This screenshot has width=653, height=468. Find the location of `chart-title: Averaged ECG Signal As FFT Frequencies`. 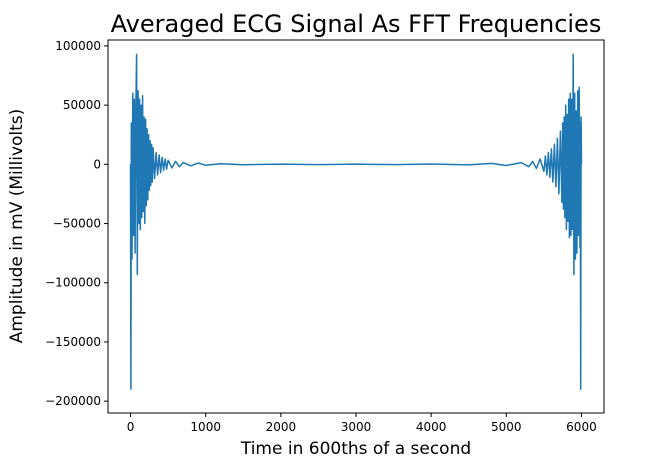

chart-title: Averaged ECG Signal As FFT Frequencies is located at coordinates (356, 24).